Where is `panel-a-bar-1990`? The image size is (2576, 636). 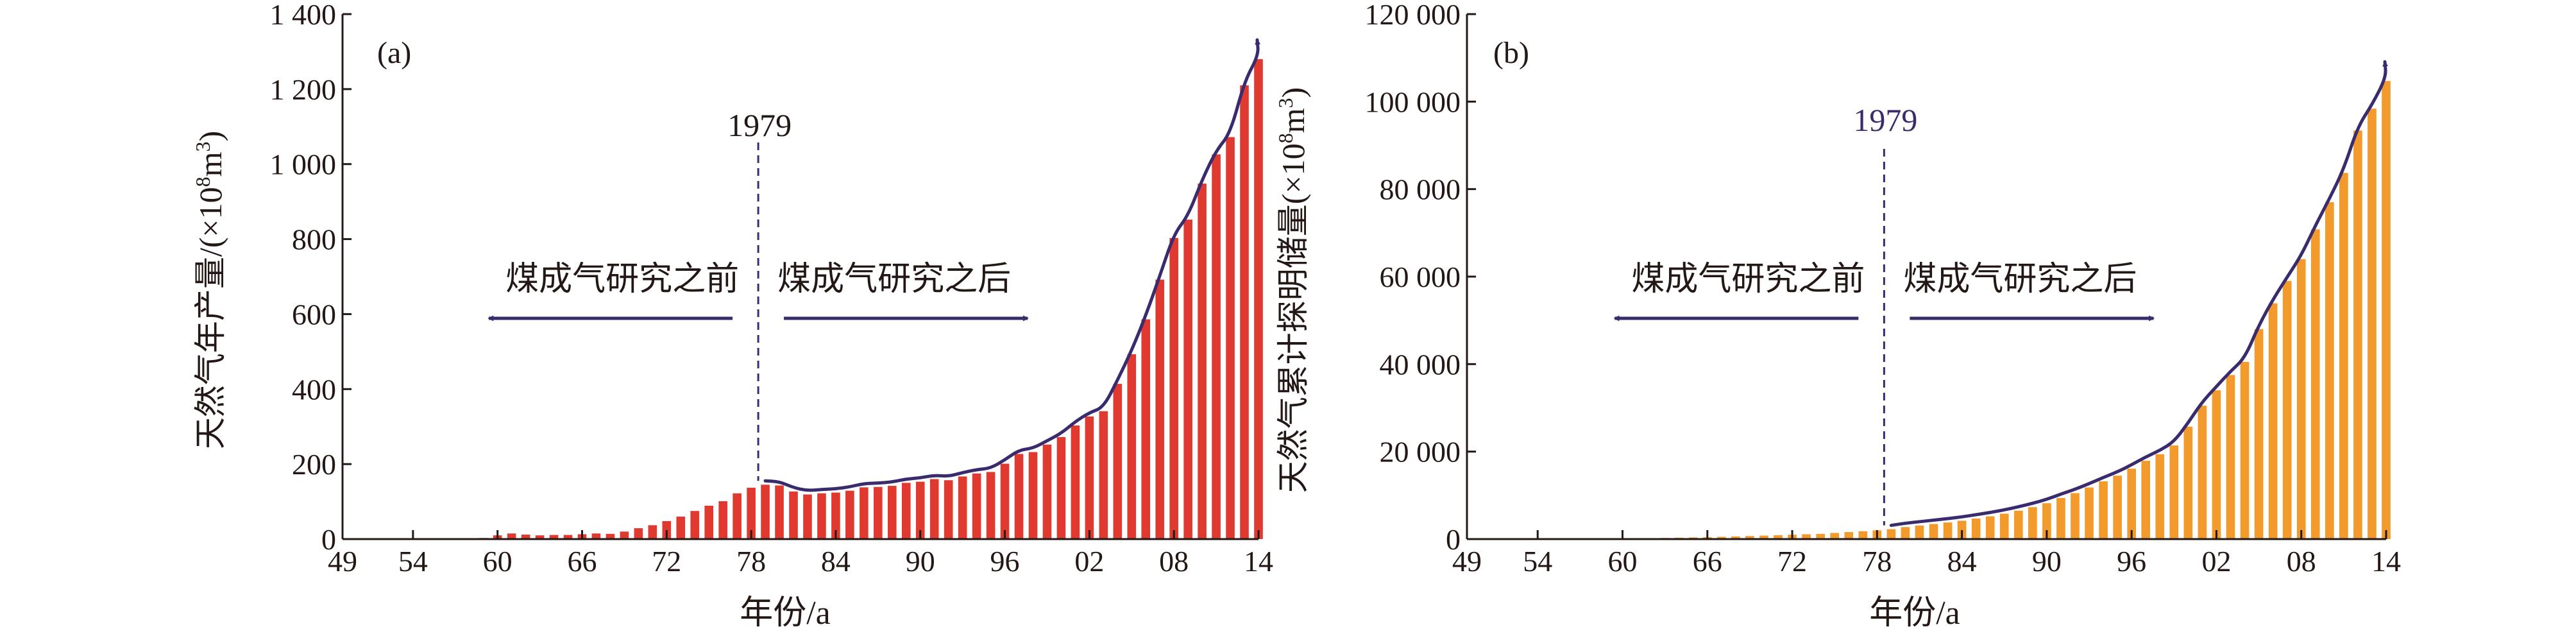 panel-a-bar-1990 is located at coordinates (920, 510).